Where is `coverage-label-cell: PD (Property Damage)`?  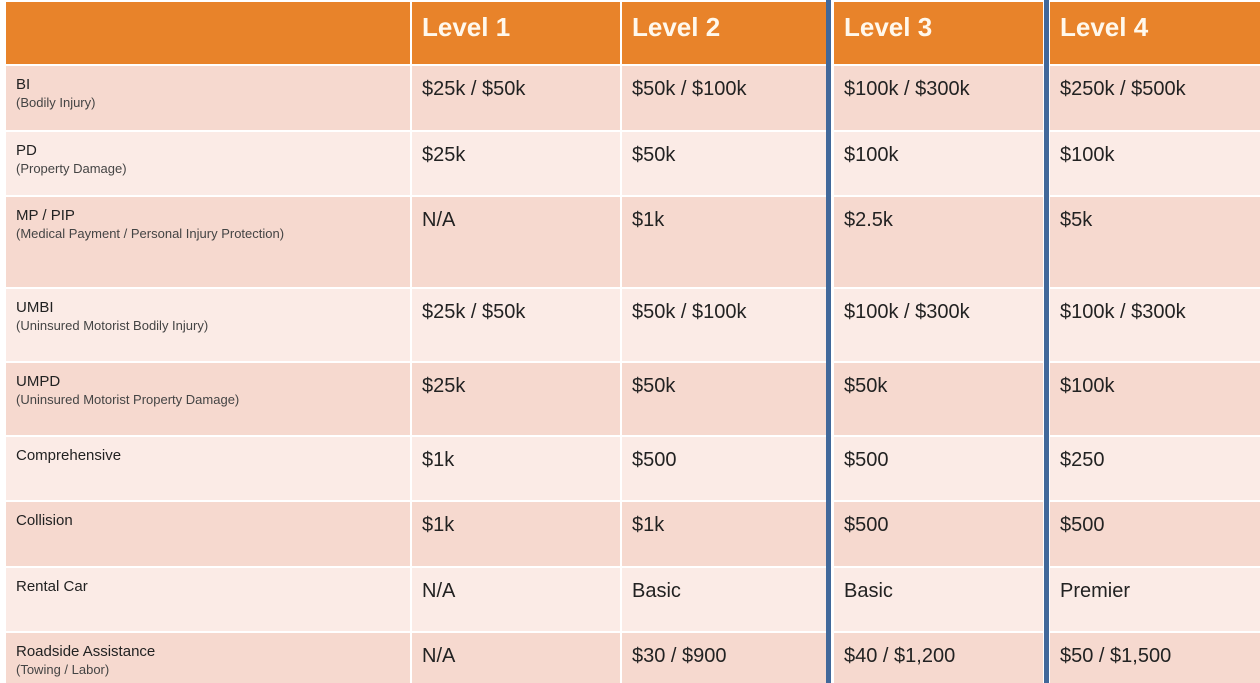 coverage-label-cell: PD (Property Damage) is located at coordinates (208, 163).